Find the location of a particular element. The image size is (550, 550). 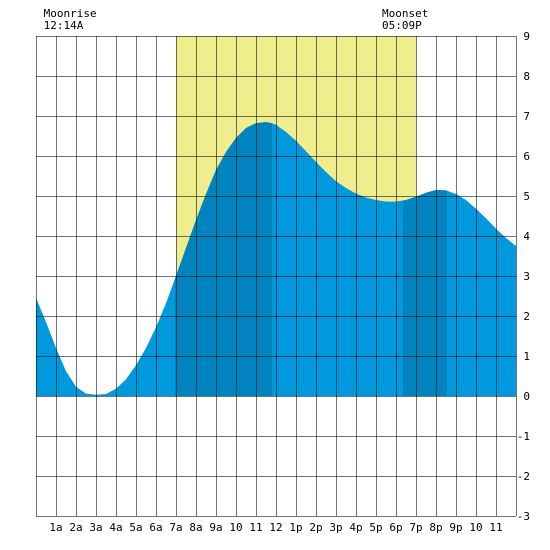

y-tick-label: 3 is located at coordinates (526, 276).